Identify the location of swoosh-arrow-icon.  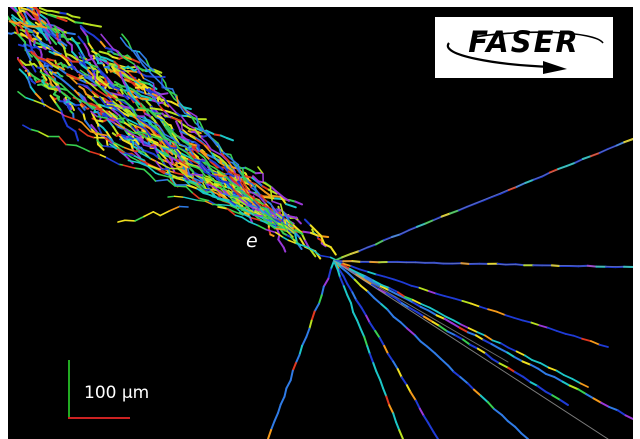
(525, 52).